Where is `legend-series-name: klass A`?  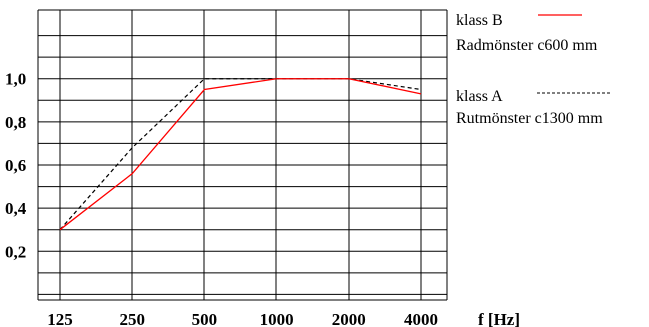
legend-series-name: klass A is located at coordinates (479, 96).